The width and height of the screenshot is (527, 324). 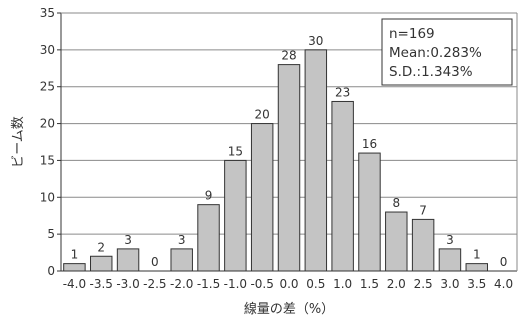 What do you see at coordinates (127, 284) in the screenshot?
I see `x-tick-label: -3.0` at bounding box center [127, 284].